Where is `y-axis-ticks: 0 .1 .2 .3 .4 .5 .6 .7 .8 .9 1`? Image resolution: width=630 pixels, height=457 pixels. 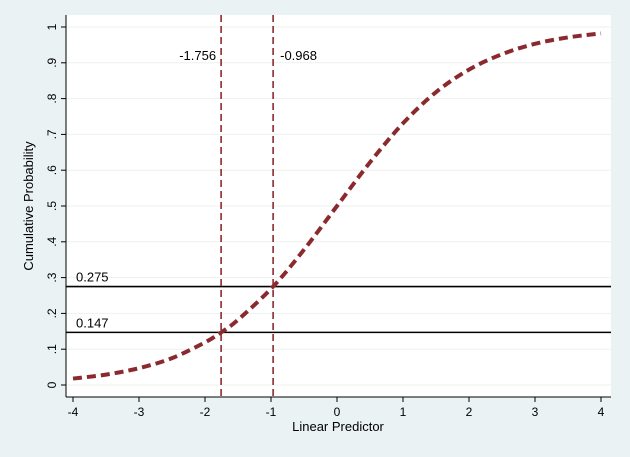
y-axis-ticks: 0 .1 .2 .3 .4 .5 .6 .7 .8 .9 1 is located at coordinates (55, 205).